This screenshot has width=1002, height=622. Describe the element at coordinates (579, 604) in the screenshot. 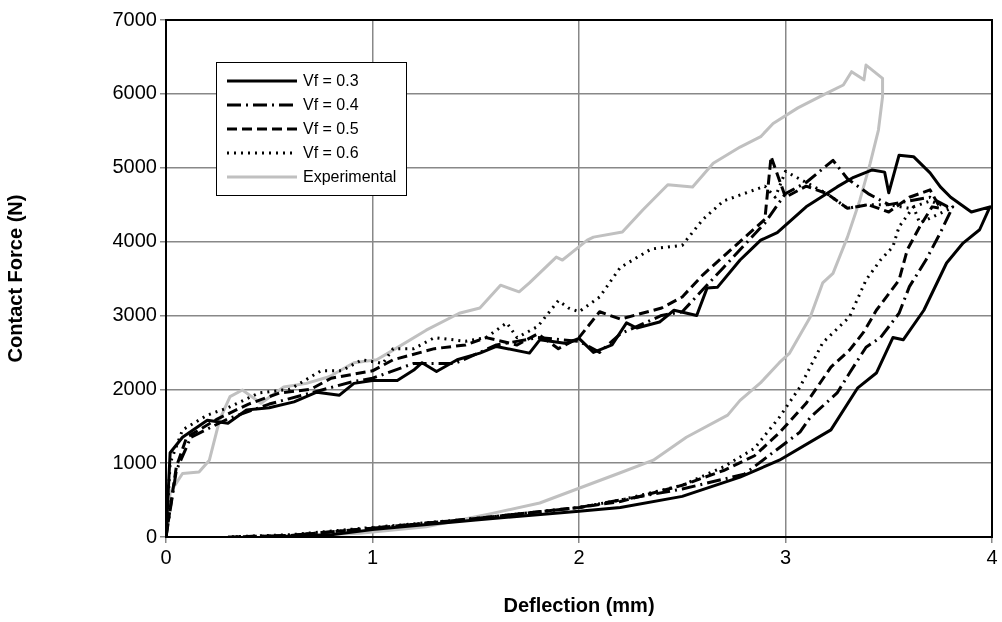

I see `x-axis-title: Deflection (mm)` at that location.